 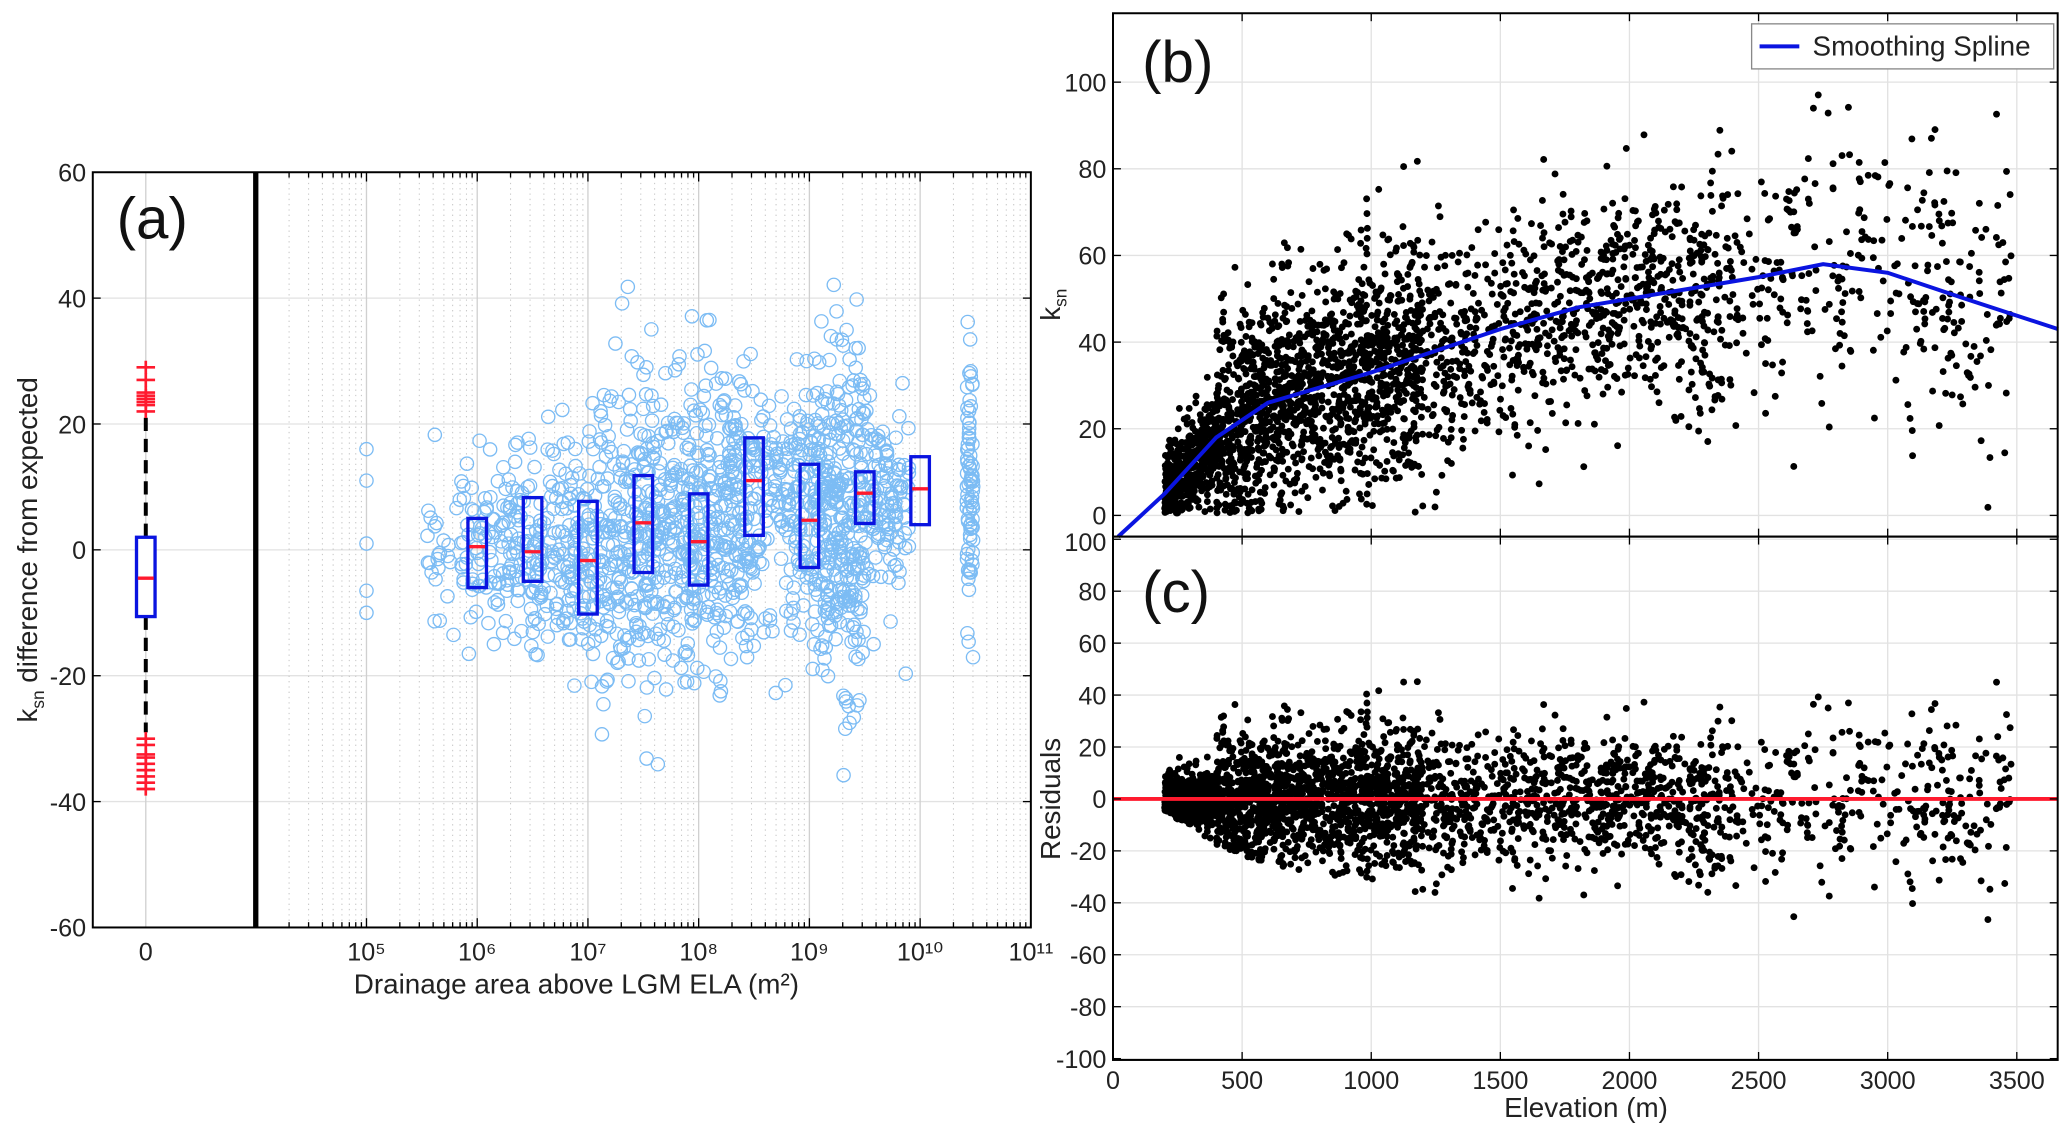 What do you see at coordinates (72, 174) in the screenshot?
I see `y-tick-label: 60` at bounding box center [72, 174].